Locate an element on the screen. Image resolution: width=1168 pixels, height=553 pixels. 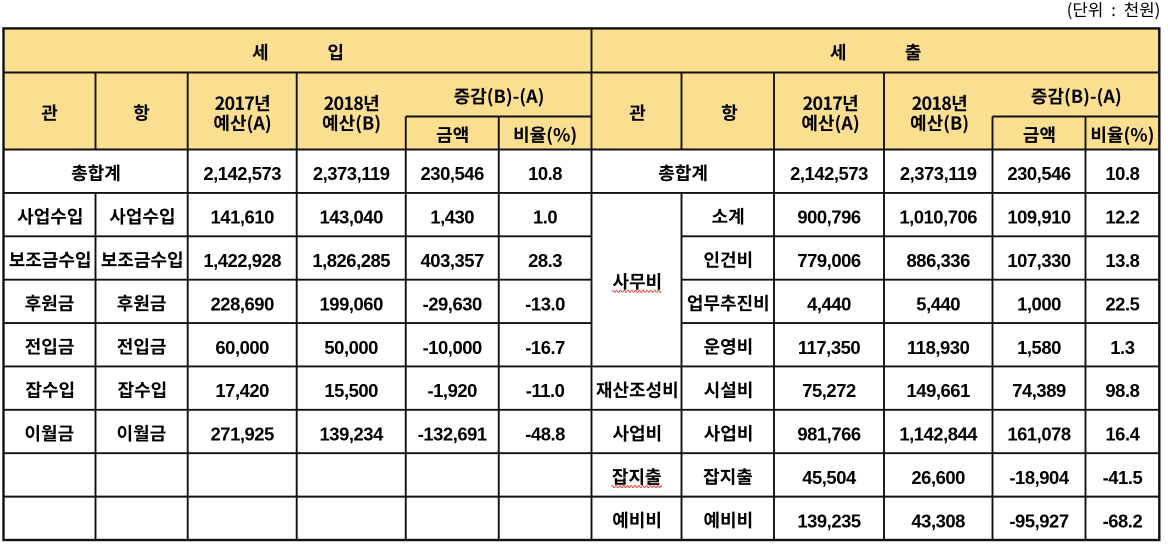
svg-text: 1,142,844 is located at coordinates (938, 434).